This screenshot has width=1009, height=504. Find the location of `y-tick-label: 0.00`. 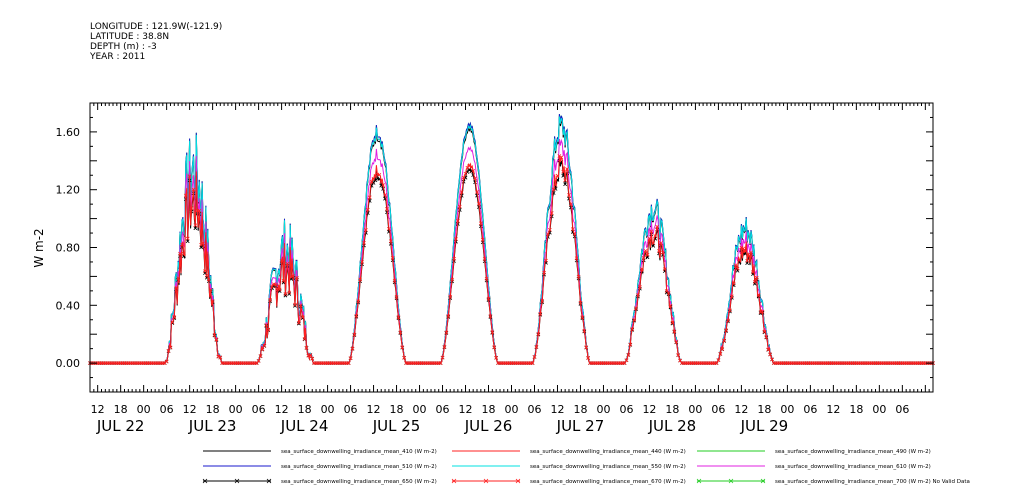

y-tick-label: 0.00 is located at coordinates (68, 363).